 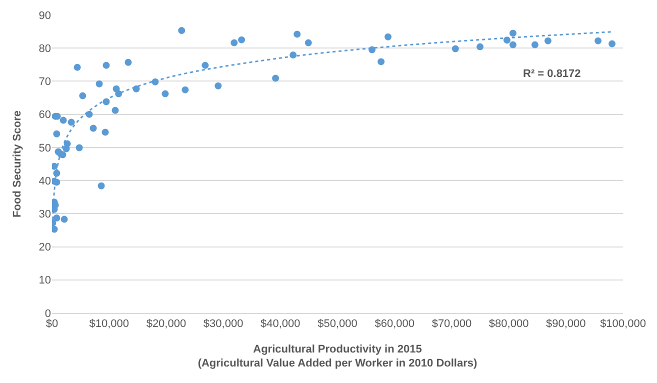 What do you see at coordinates (552, 74) in the screenshot?
I see `annotation: R² = 0.8172` at bounding box center [552, 74].